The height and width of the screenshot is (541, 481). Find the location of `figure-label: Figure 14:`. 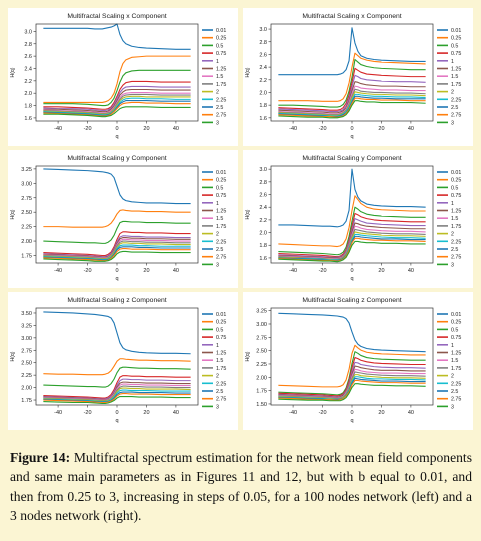

figure-label: Figure 14: is located at coordinates (40, 457).